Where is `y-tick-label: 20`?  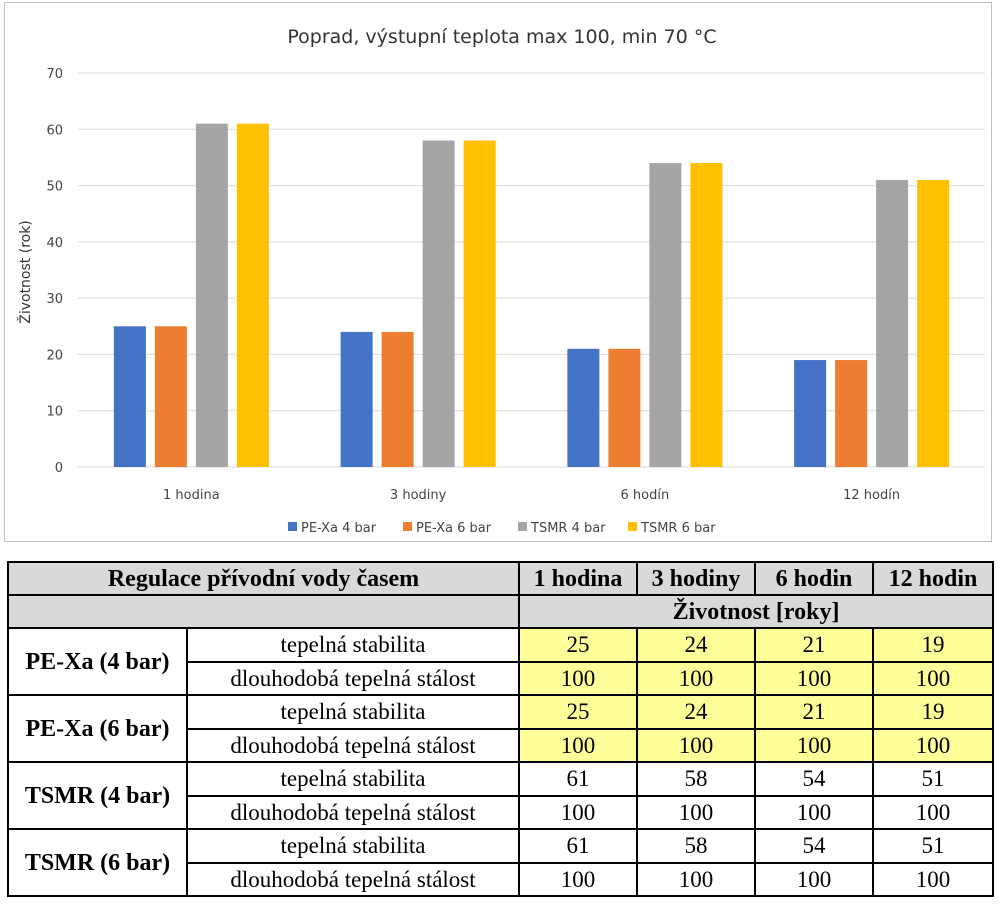
y-tick-label: 20 is located at coordinates (54, 355).